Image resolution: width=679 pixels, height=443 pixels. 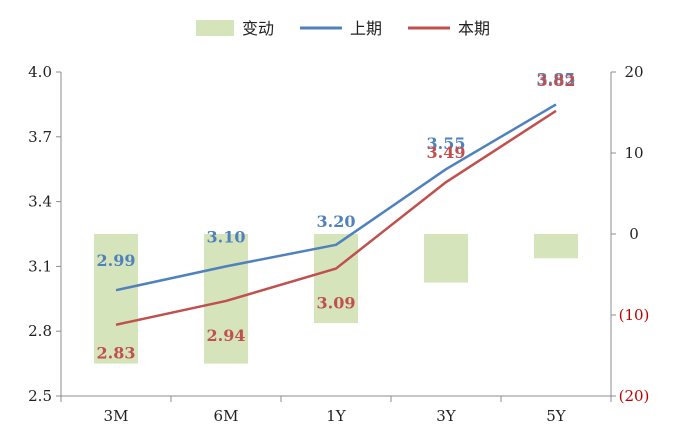 What do you see at coordinates (366, 28) in the screenshot?
I see `legend-label: 上期` at bounding box center [366, 28].